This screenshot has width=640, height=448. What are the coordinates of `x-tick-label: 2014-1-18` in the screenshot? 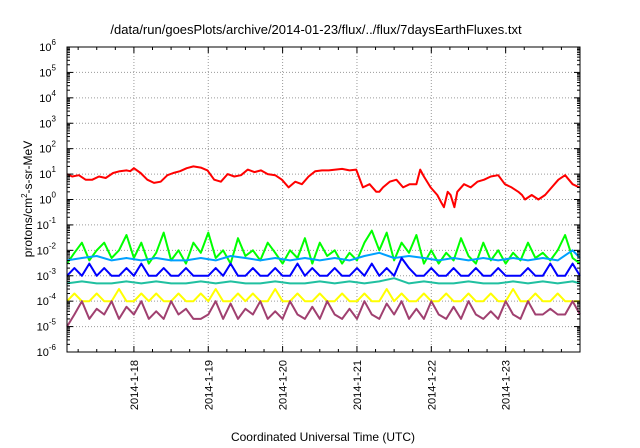 It's located at (135, 385).